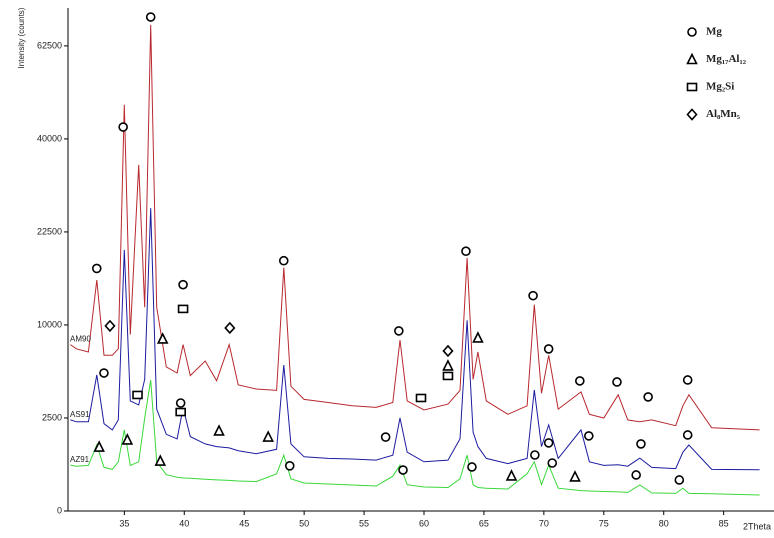  Describe the element at coordinates (544, 523) in the screenshot. I see `x-tick-label: 70` at that location.